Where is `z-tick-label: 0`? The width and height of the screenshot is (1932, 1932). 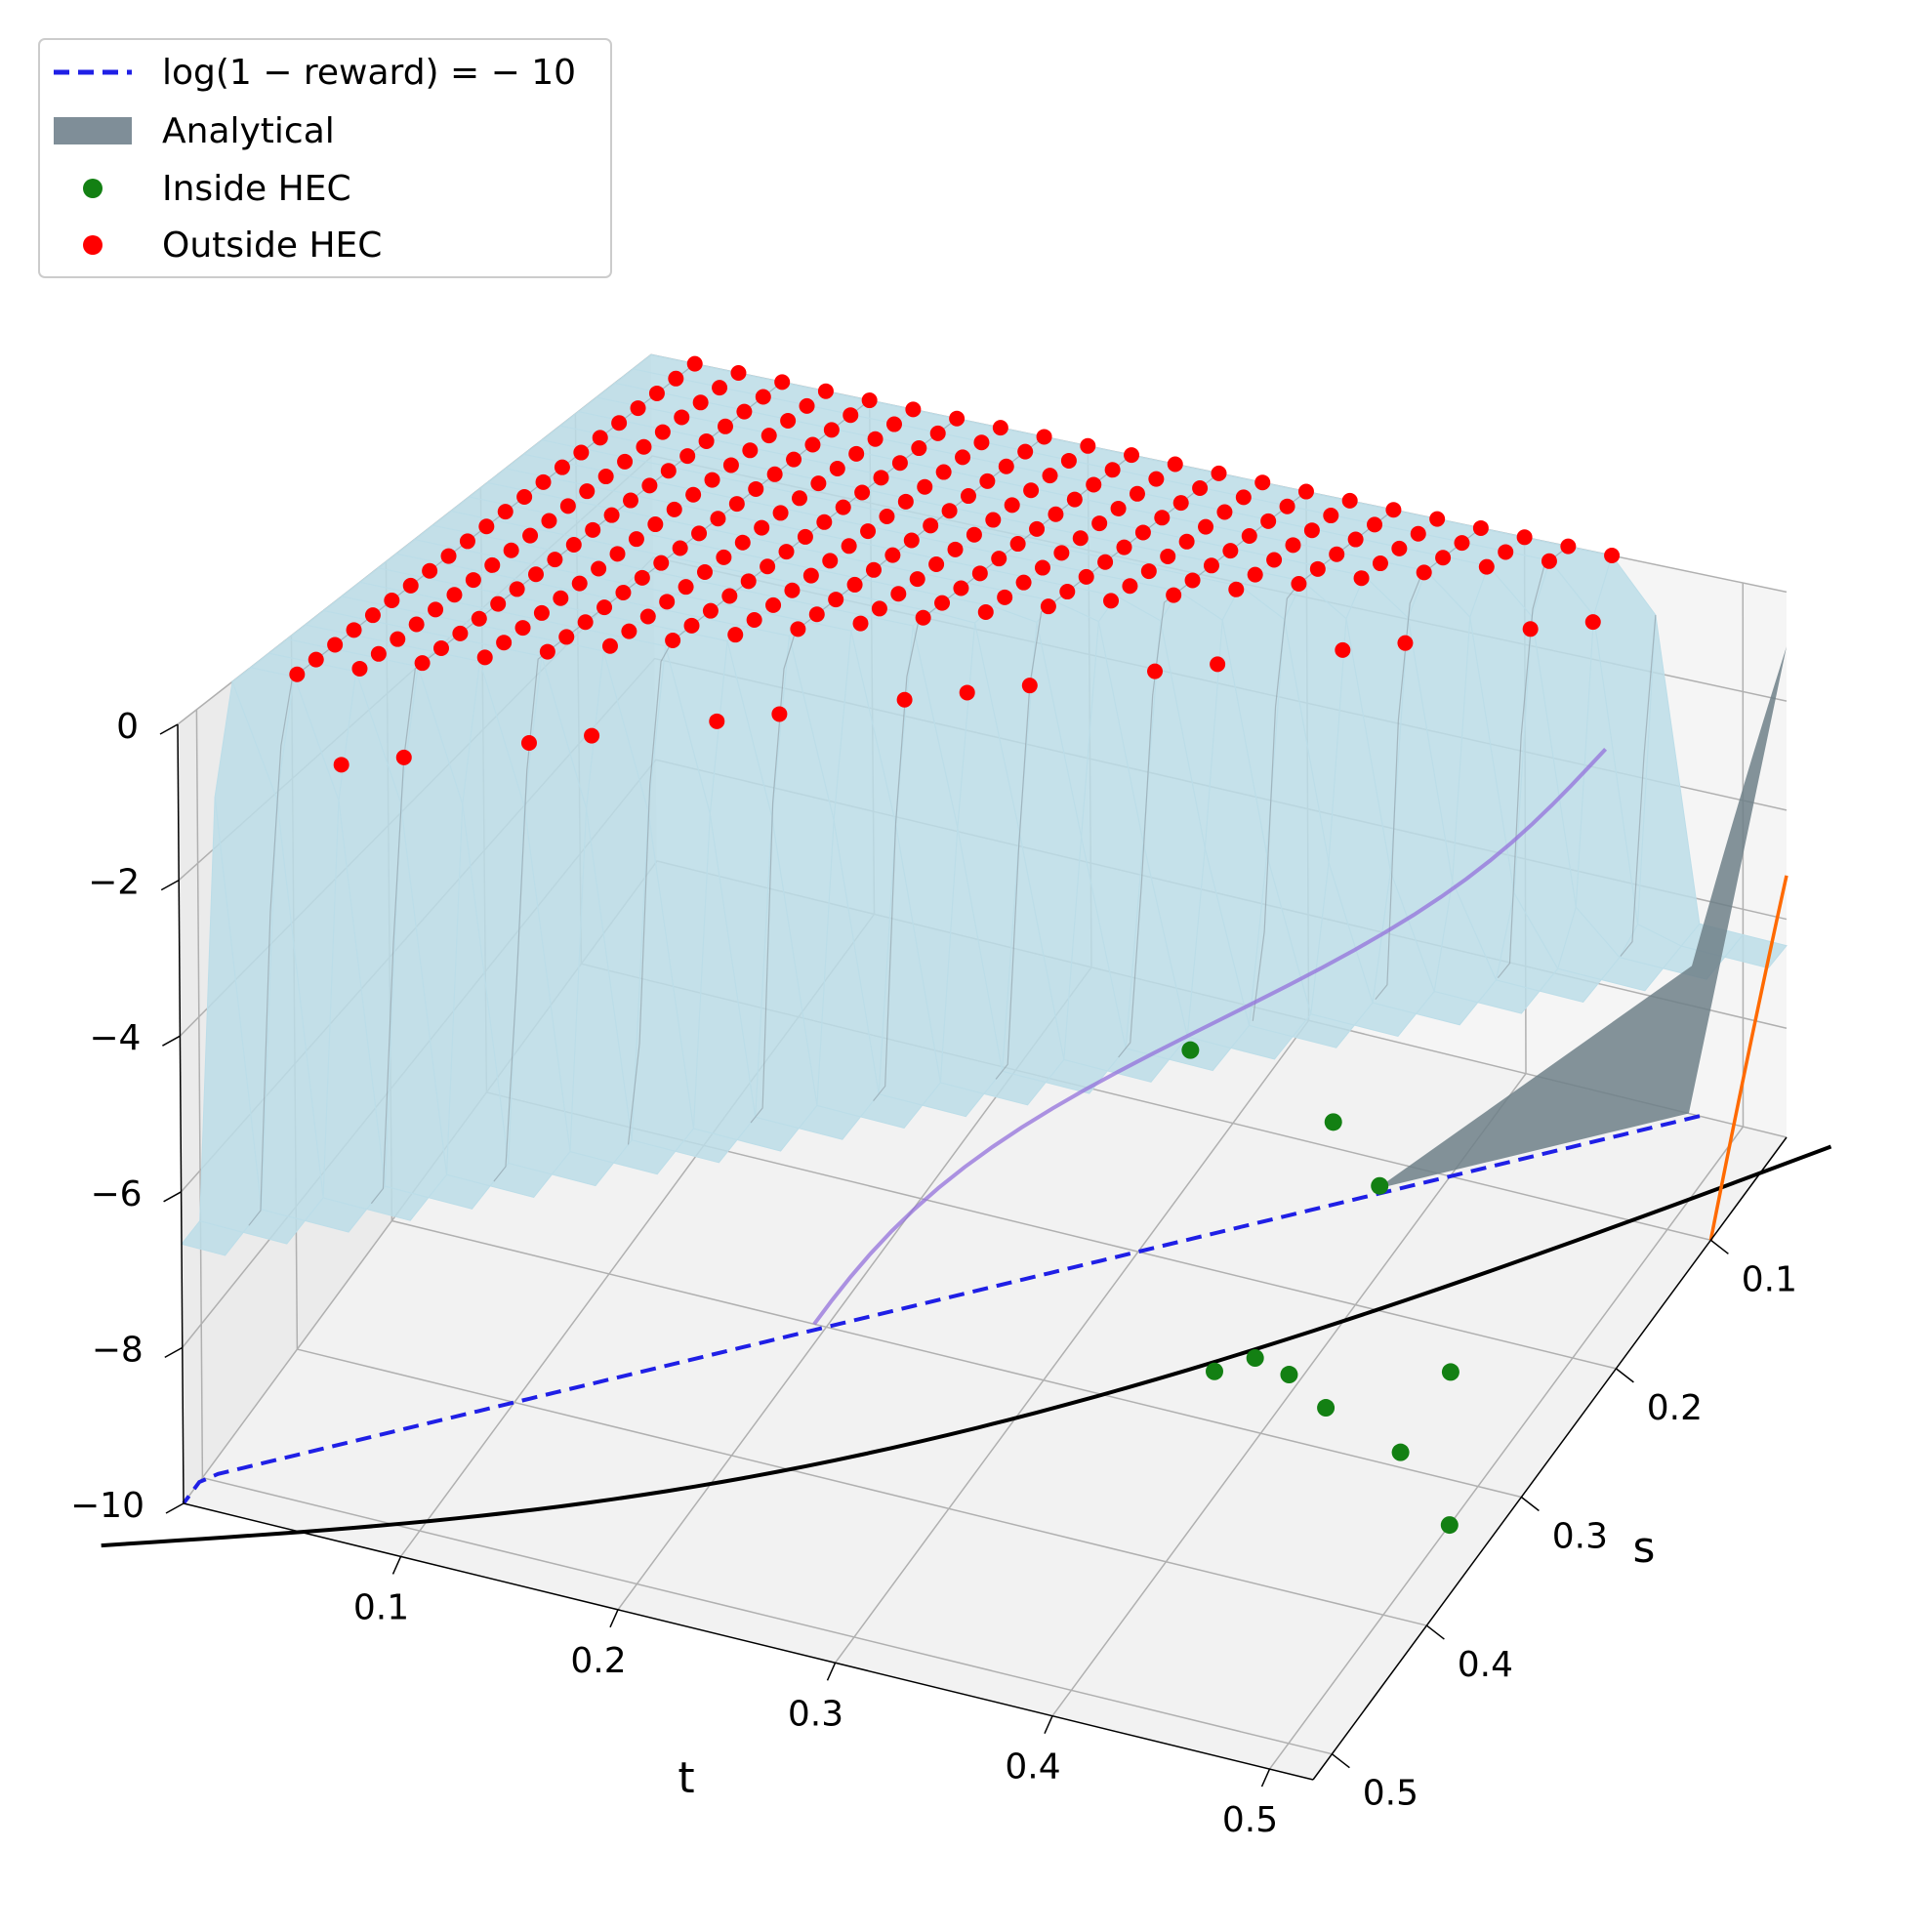 z-tick-label: 0 is located at coordinates (128, 727).